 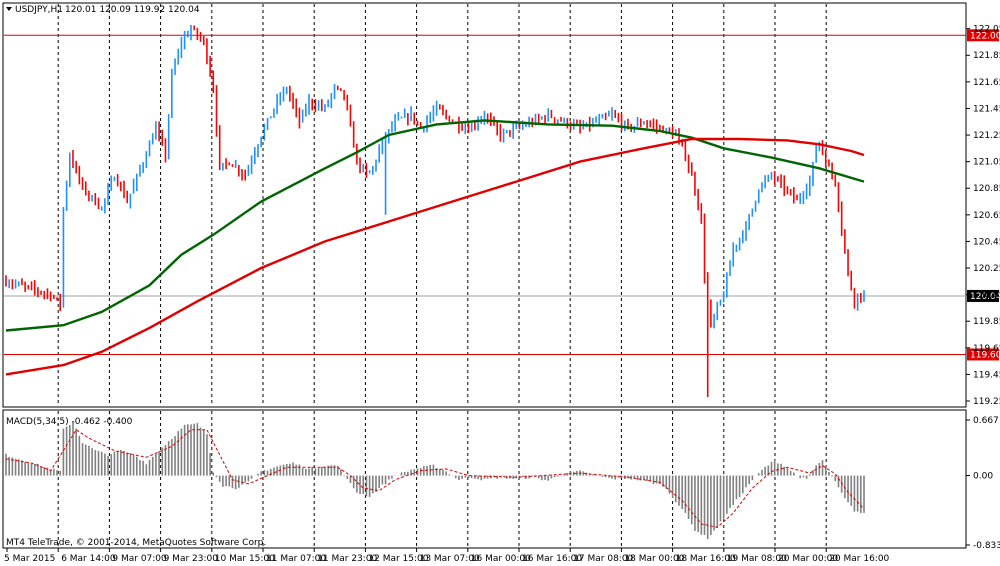 I want to click on macd-y-tick-label: 0.667, so click(x=986, y=421).